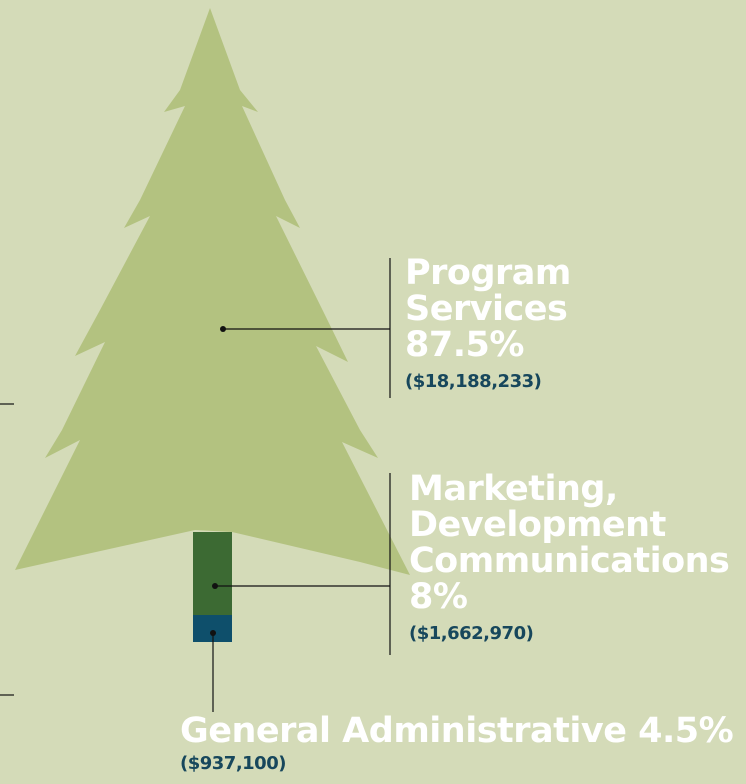 The width and height of the screenshot is (746, 784). I want to click on amount: ($937,100), so click(233, 763).